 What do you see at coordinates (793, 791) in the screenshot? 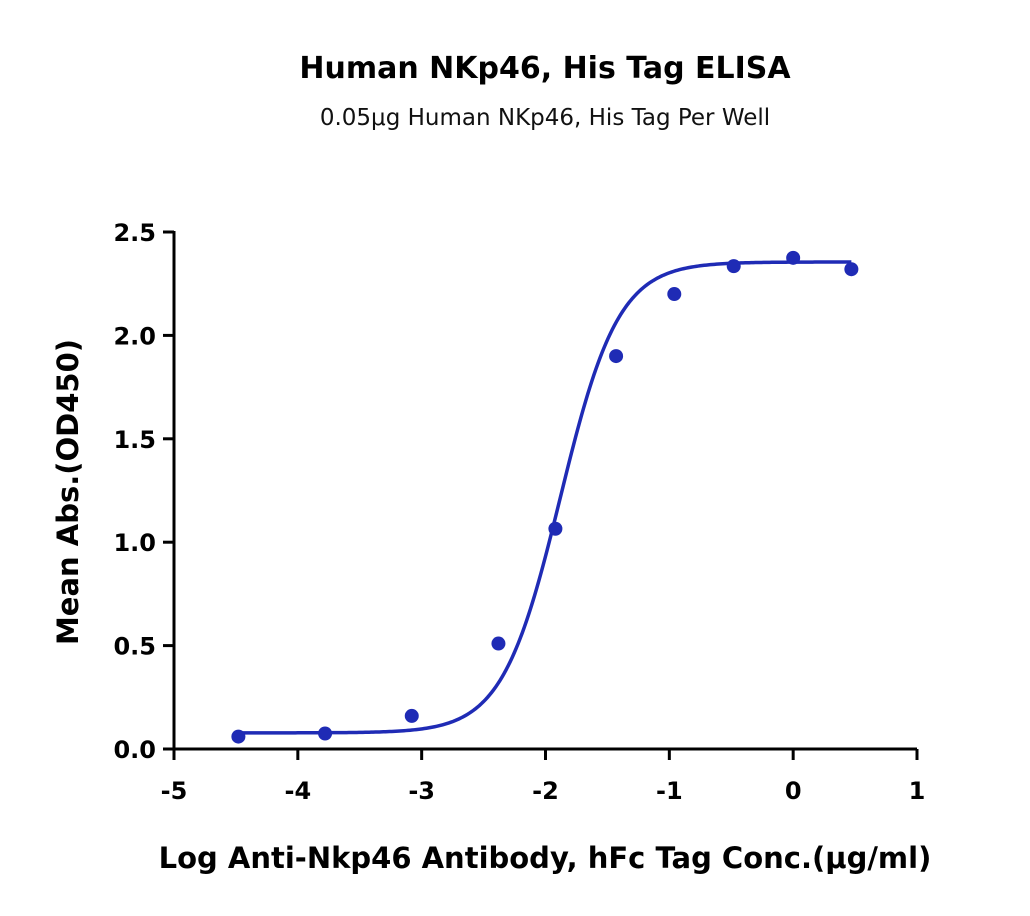
I see `x-tick-label: 0` at bounding box center [793, 791].